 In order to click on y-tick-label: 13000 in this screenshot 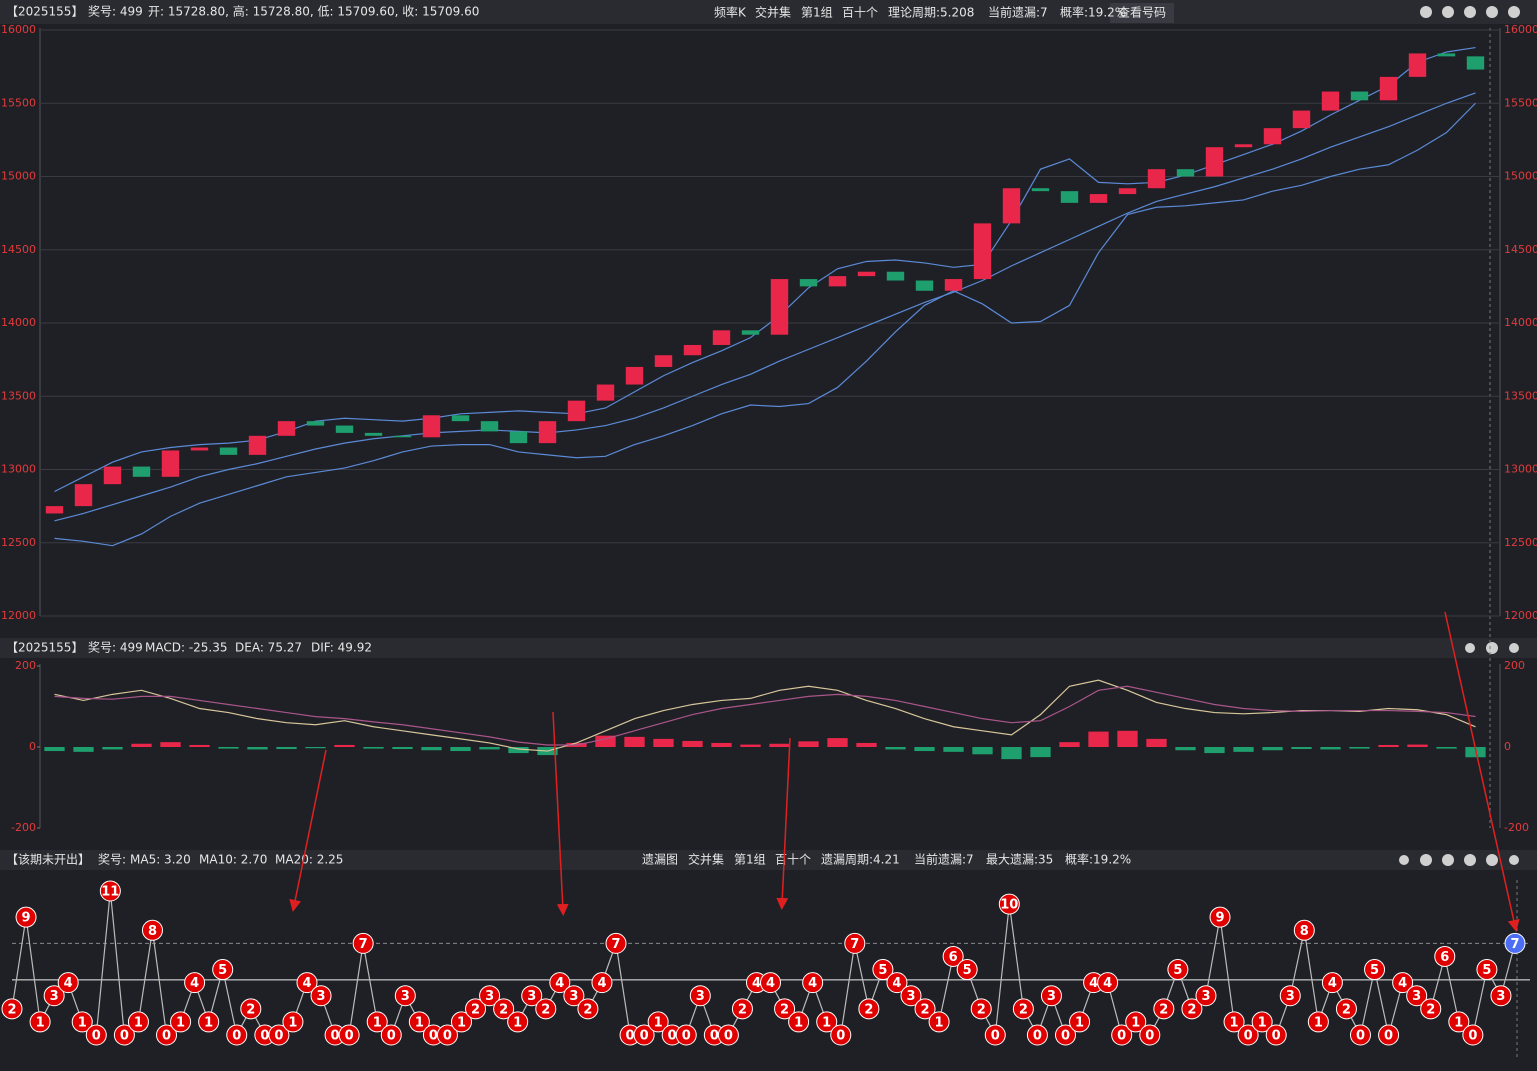, I will do `click(18, 469)`.